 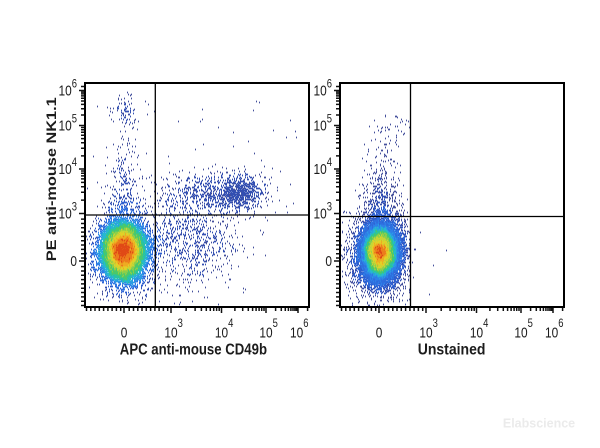 What do you see at coordinates (452, 350) in the screenshot?
I see `svg-text: Unstained` at bounding box center [452, 350].